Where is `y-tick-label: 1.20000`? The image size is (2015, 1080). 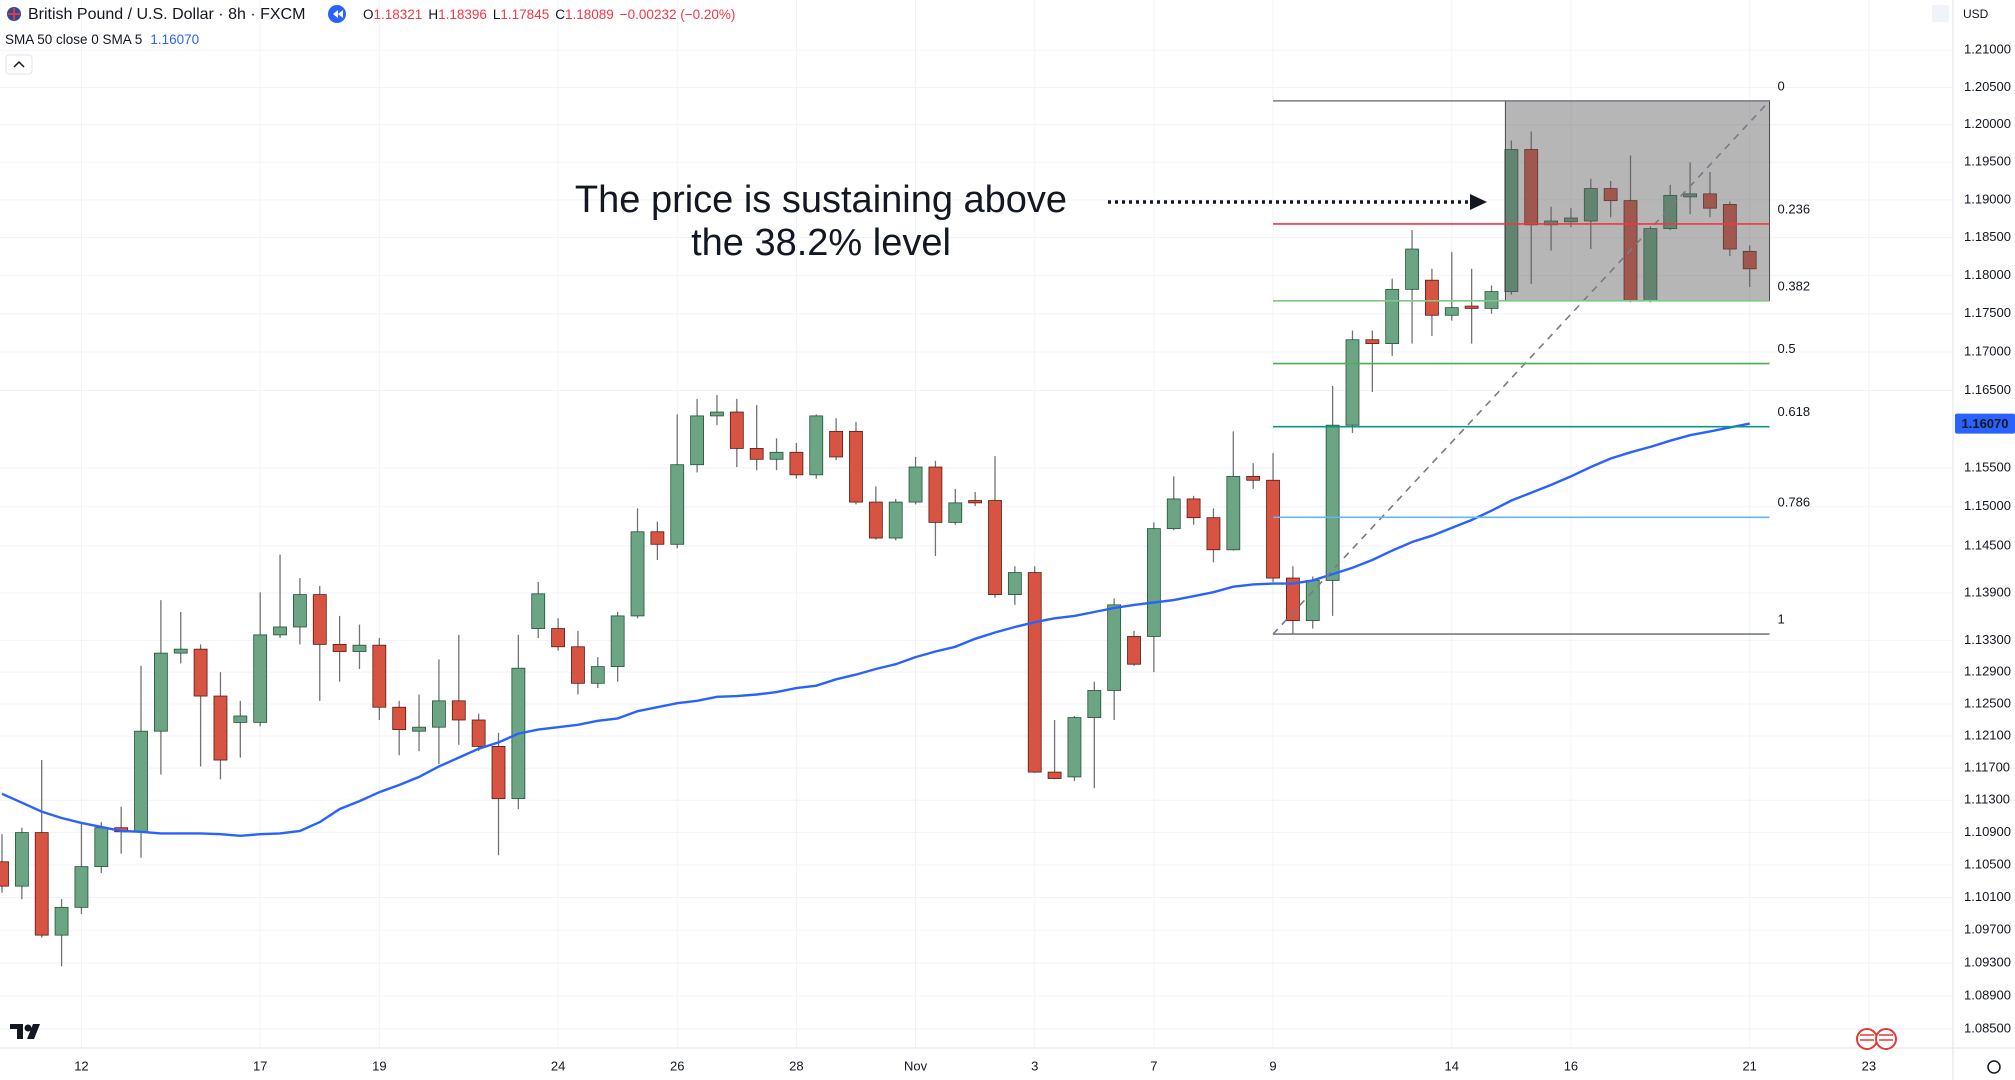
y-tick-label: 1.20000 is located at coordinates (1987, 123).